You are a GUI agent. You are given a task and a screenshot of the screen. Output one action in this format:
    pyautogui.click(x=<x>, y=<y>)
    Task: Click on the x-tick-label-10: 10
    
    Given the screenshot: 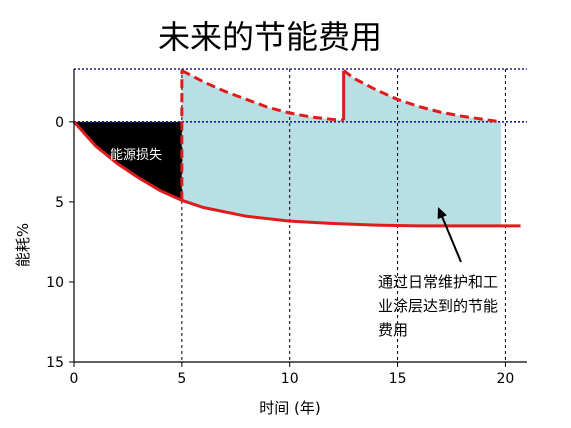 What is the action you would take?
    pyautogui.click(x=290, y=379)
    